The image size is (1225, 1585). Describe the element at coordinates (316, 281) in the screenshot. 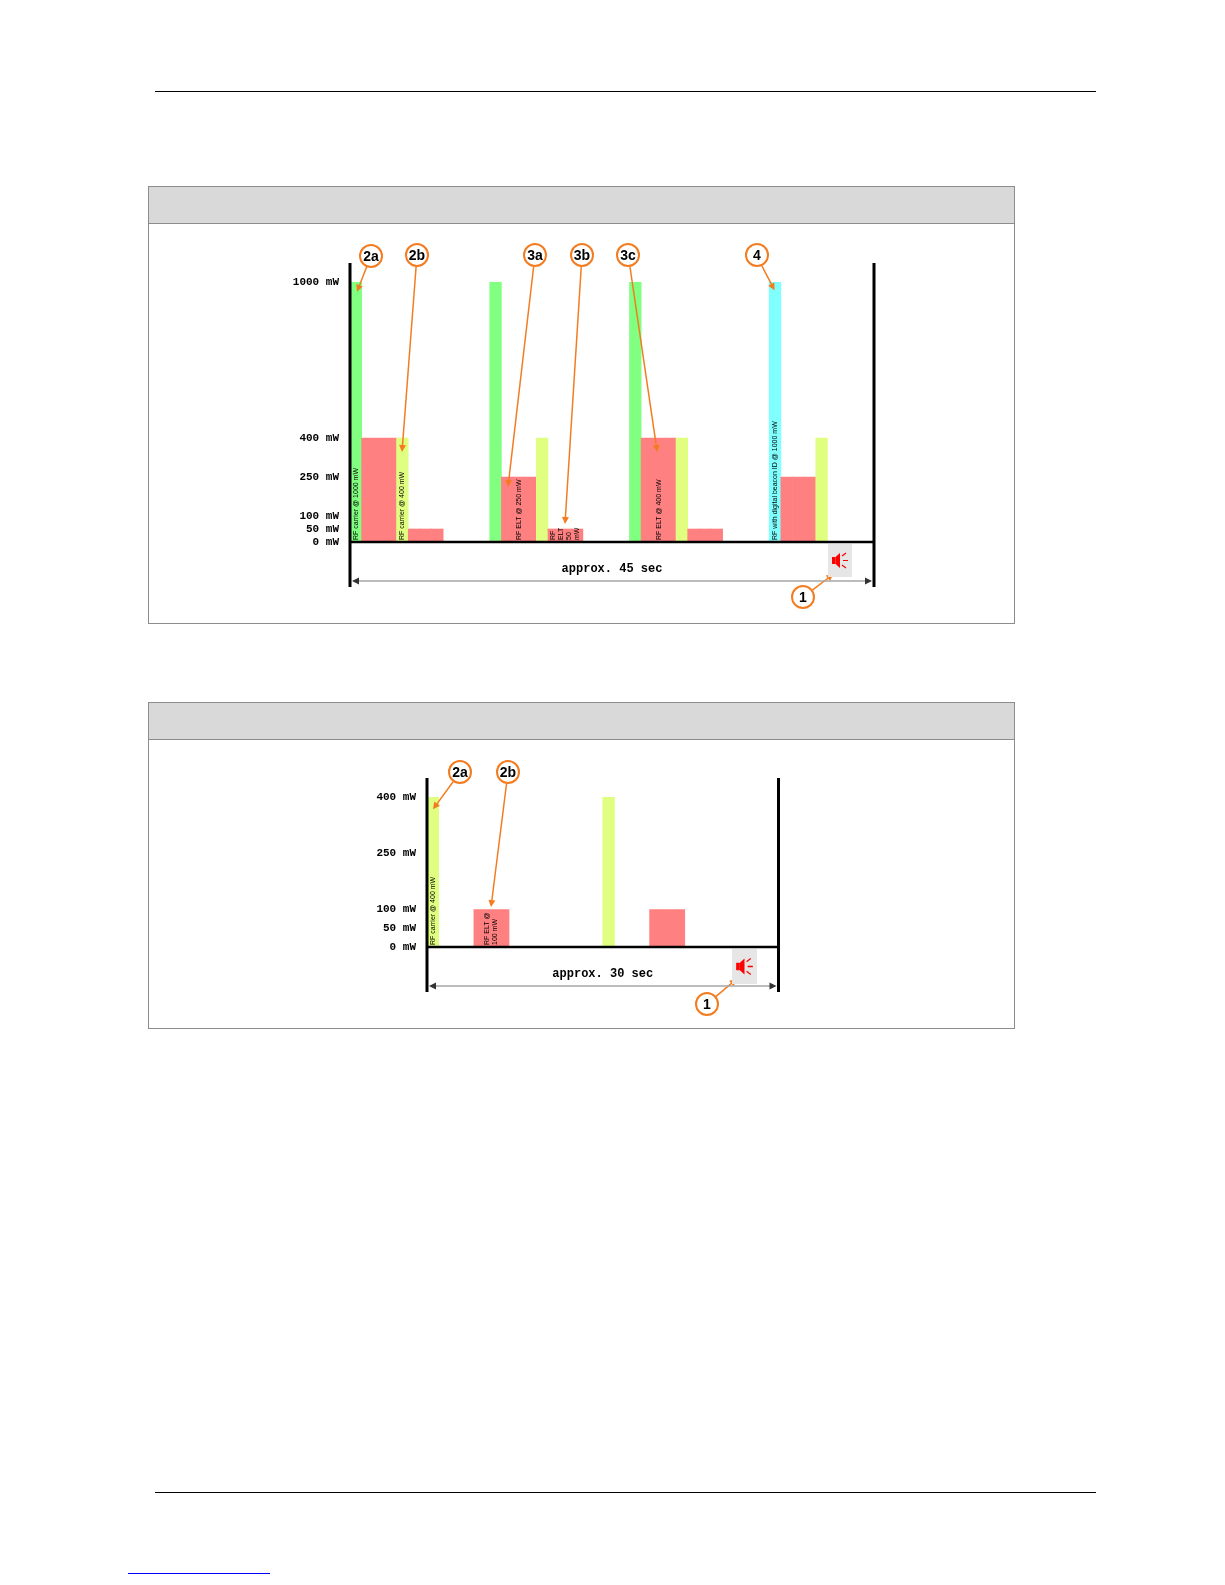

I see `y-tick-label: 1000 mW` at that location.